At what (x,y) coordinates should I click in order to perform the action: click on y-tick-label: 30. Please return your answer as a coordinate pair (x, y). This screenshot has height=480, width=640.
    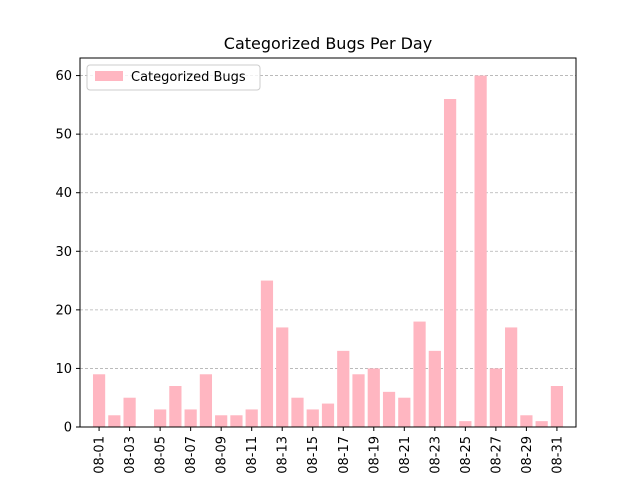
    Looking at the image, I should click on (63, 252).